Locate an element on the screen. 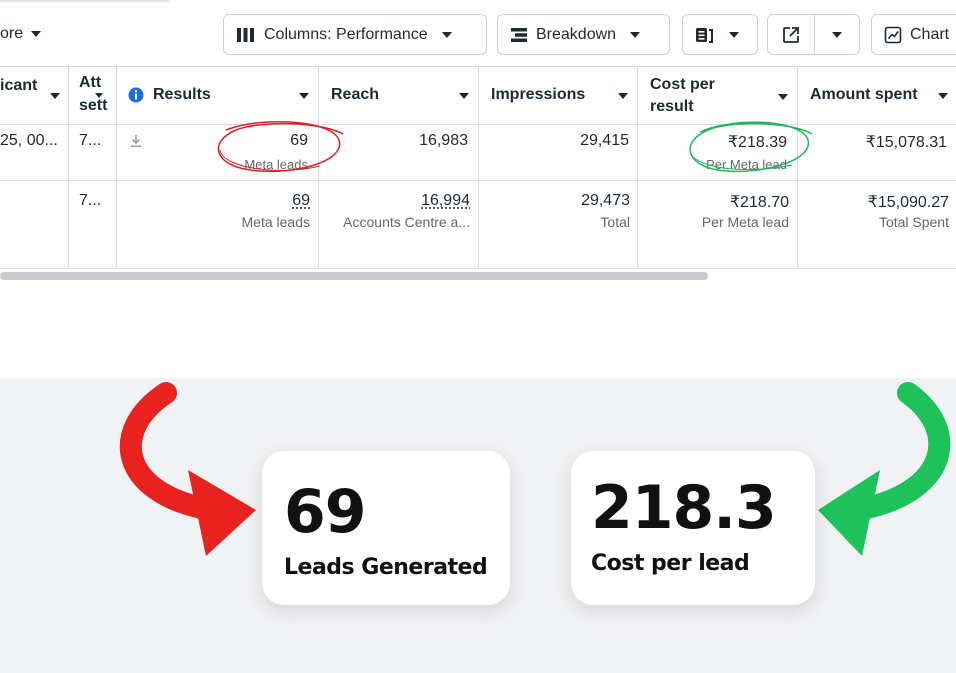 Image resolution: width=956 pixels, height=673 pixels. ads-toolbar: ore Columns: Performance Breakdown is located at coordinates (478, 33).